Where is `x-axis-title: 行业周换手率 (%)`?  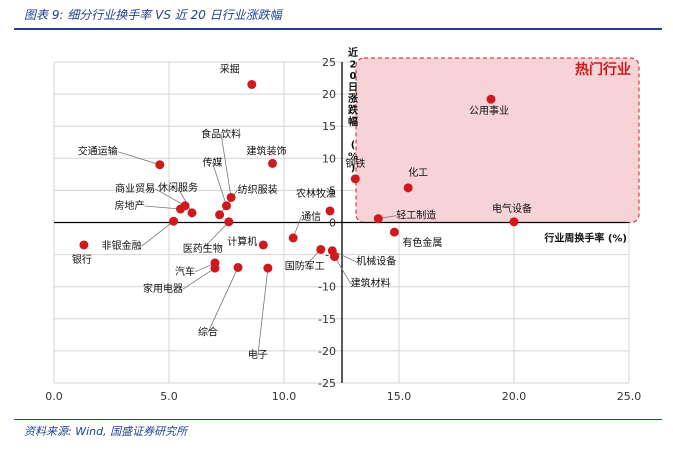
x-axis-title: 行业周换手率 (%) is located at coordinates (585, 238).